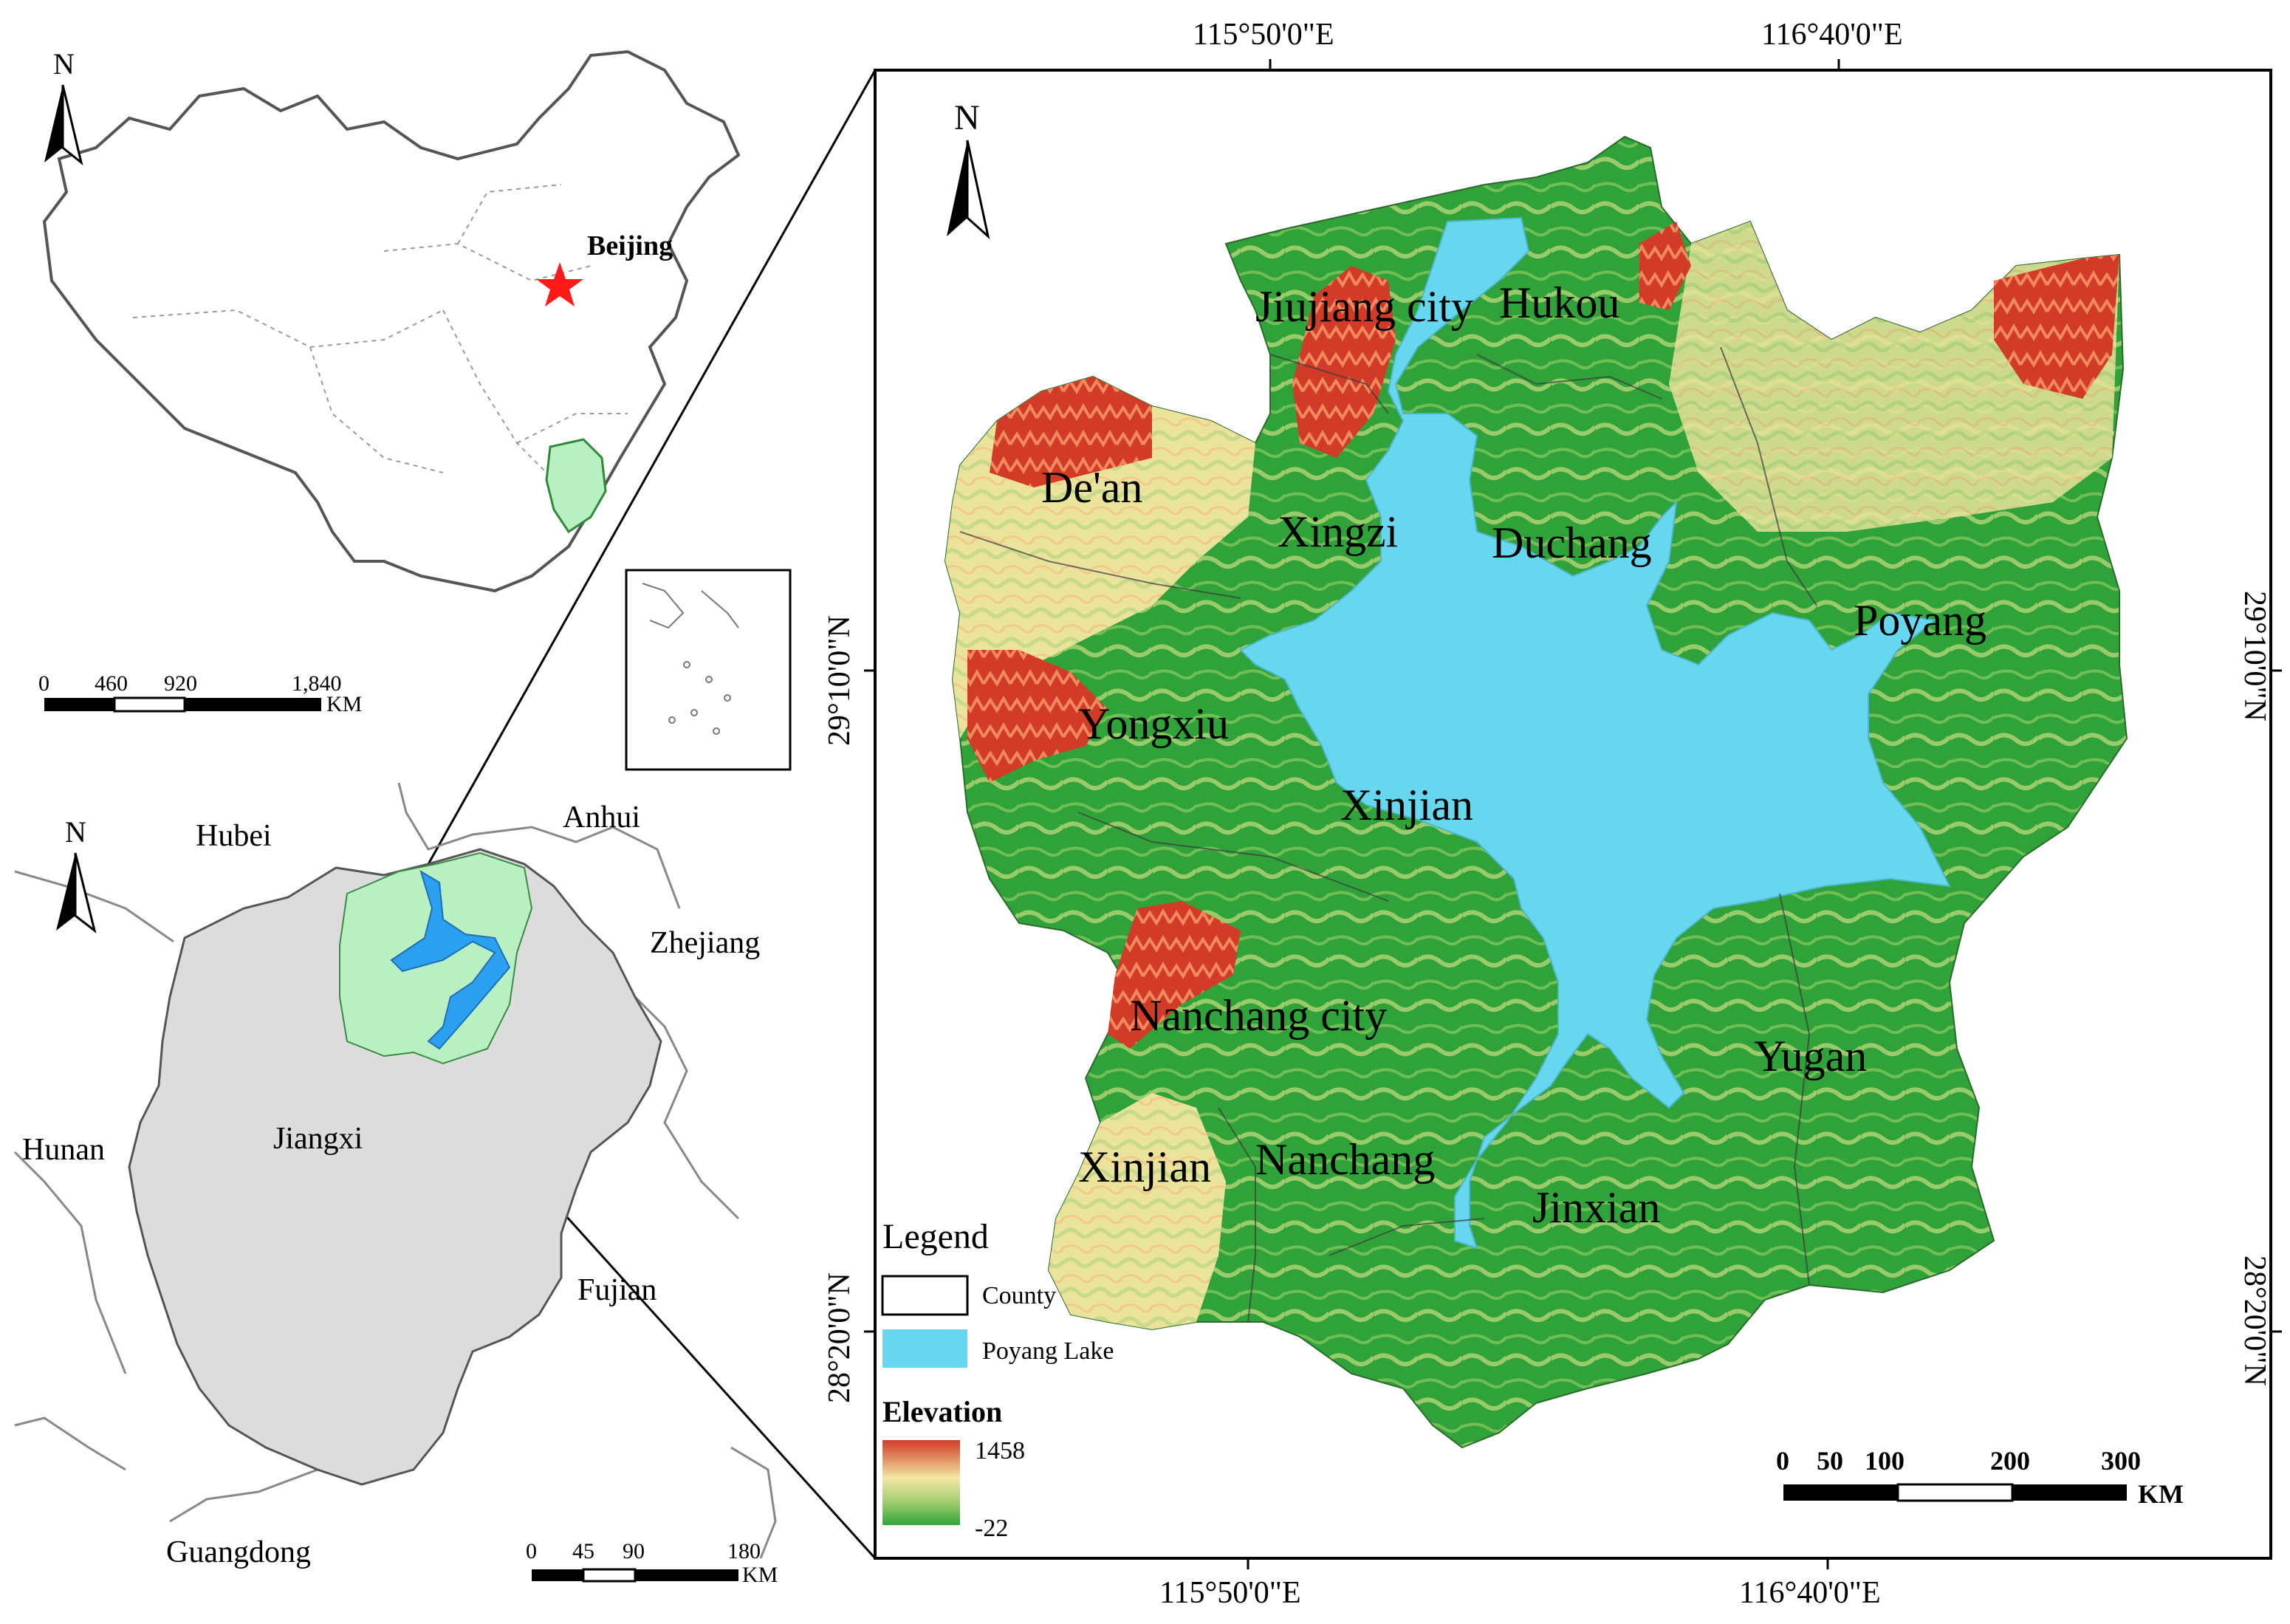 Image resolution: width=2290 pixels, height=1624 pixels. What do you see at coordinates (317, 683) in the screenshot?
I see `scalebar-tick: 1,840` at bounding box center [317, 683].